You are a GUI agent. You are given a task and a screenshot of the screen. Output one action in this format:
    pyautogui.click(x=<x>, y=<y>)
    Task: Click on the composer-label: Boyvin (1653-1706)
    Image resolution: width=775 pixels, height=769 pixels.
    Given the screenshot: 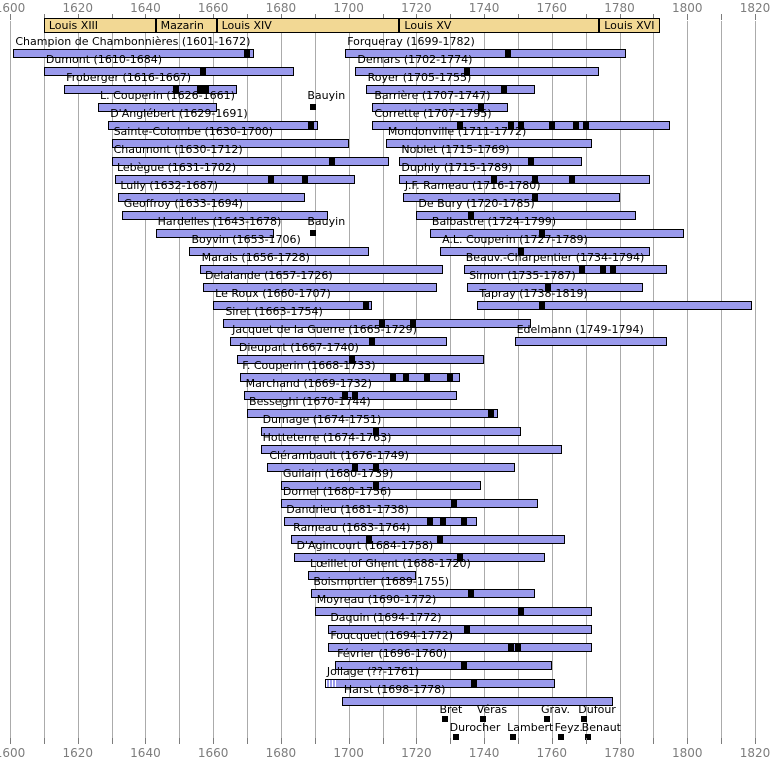 What is the action you would take?
    pyautogui.click(x=246, y=239)
    